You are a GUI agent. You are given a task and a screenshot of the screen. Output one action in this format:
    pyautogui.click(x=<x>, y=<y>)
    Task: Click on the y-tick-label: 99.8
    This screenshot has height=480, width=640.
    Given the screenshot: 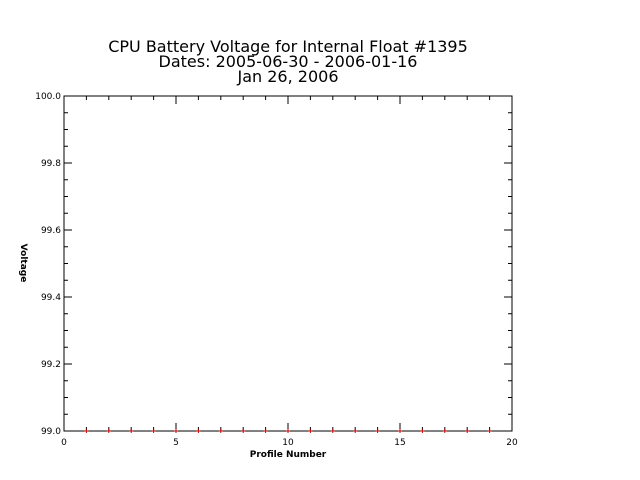 What is the action you would take?
    pyautogui.click(x=51, y=164)
    